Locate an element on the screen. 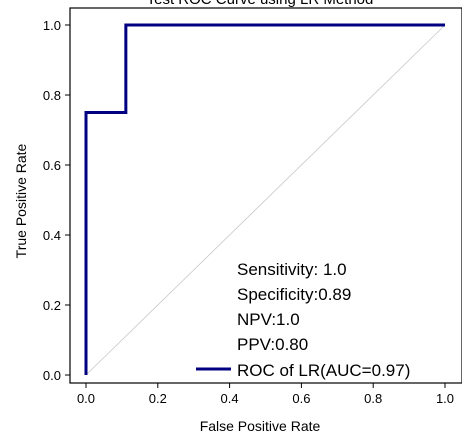  y-tick-label: 0.4 is located at coordinates (52, 235).